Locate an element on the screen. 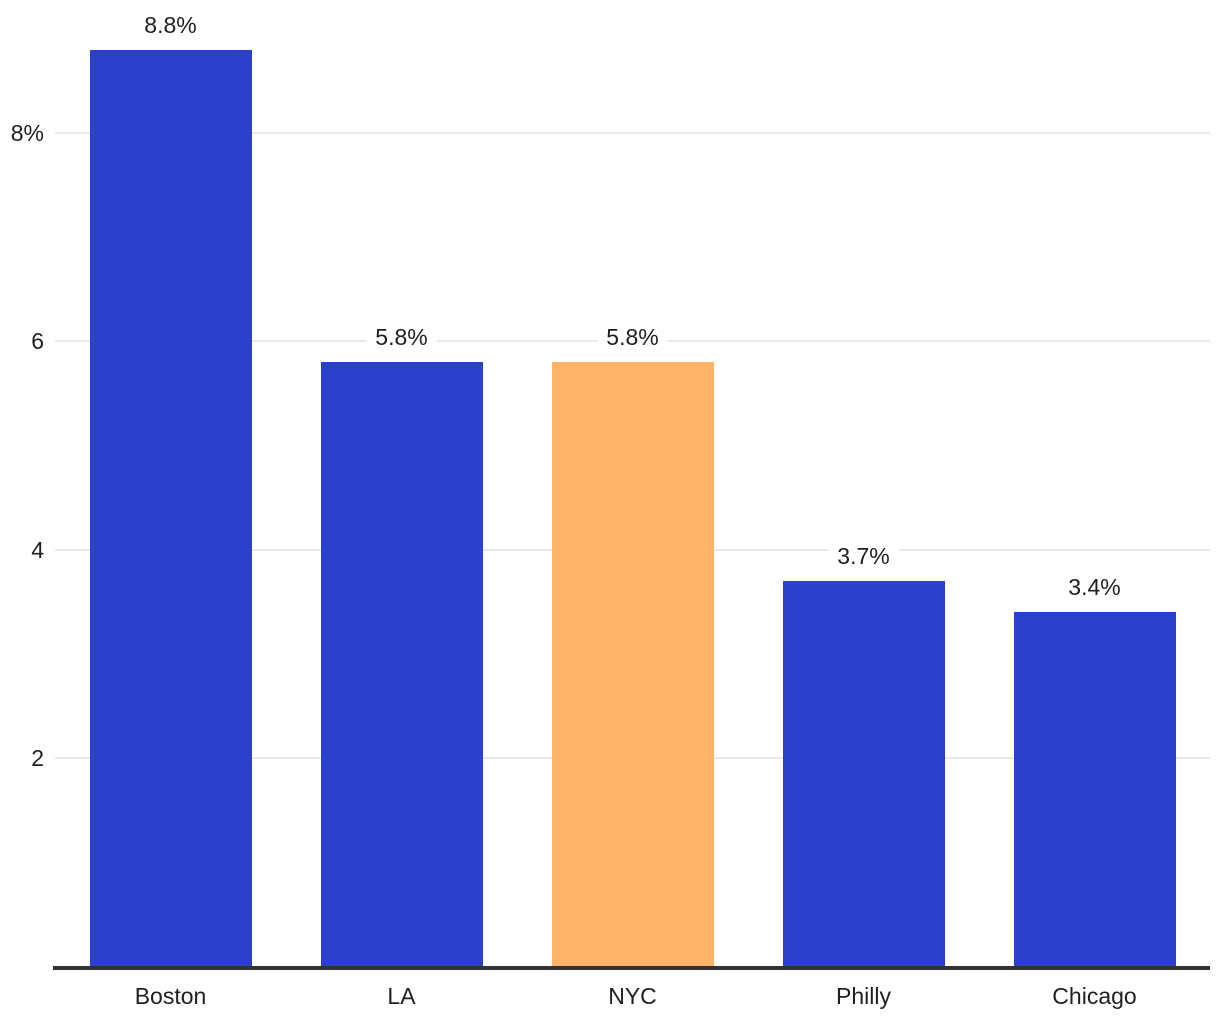 The image size is (1220, 1020). y-axis-tick-label: 6 is located at coordinates (37, 341).